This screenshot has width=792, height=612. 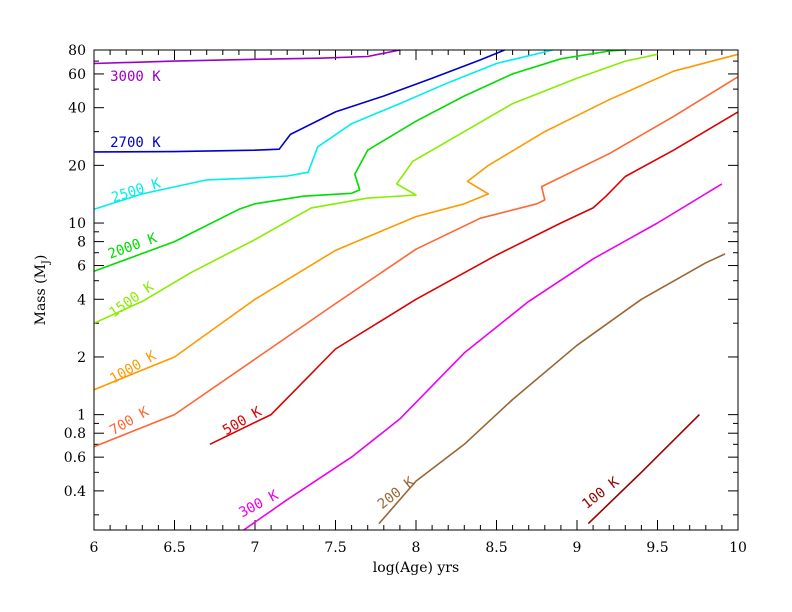 What do you see at coordinates (81, 267) in the screenshot?
I see `y-tick-label: 6` at bounding box center [81, 267].